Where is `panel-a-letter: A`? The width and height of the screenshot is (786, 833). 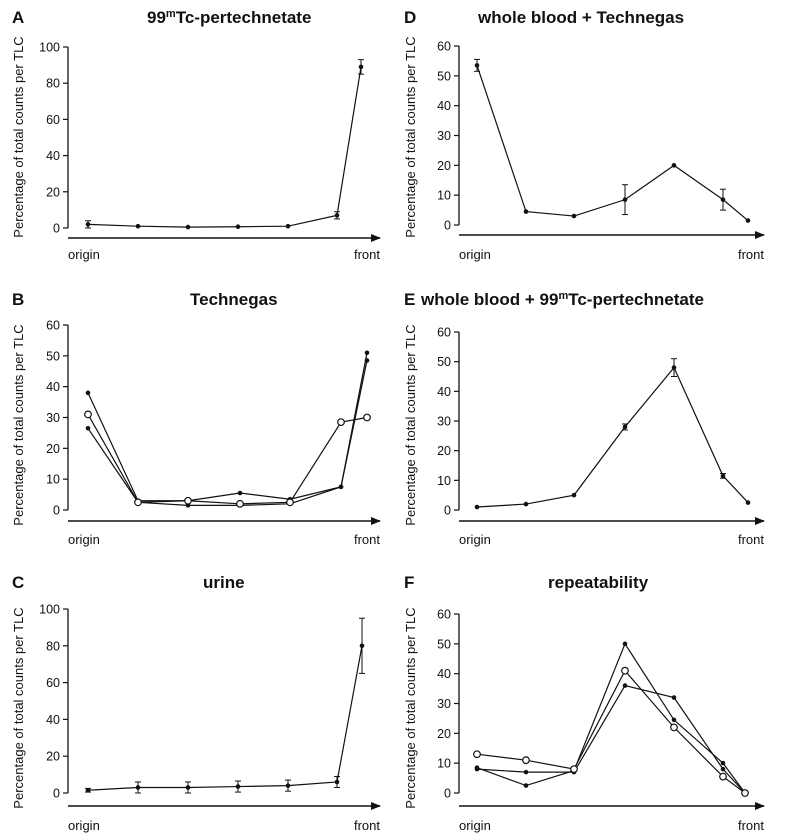
panel-a-letter: A is located at coordinates (18, 17).